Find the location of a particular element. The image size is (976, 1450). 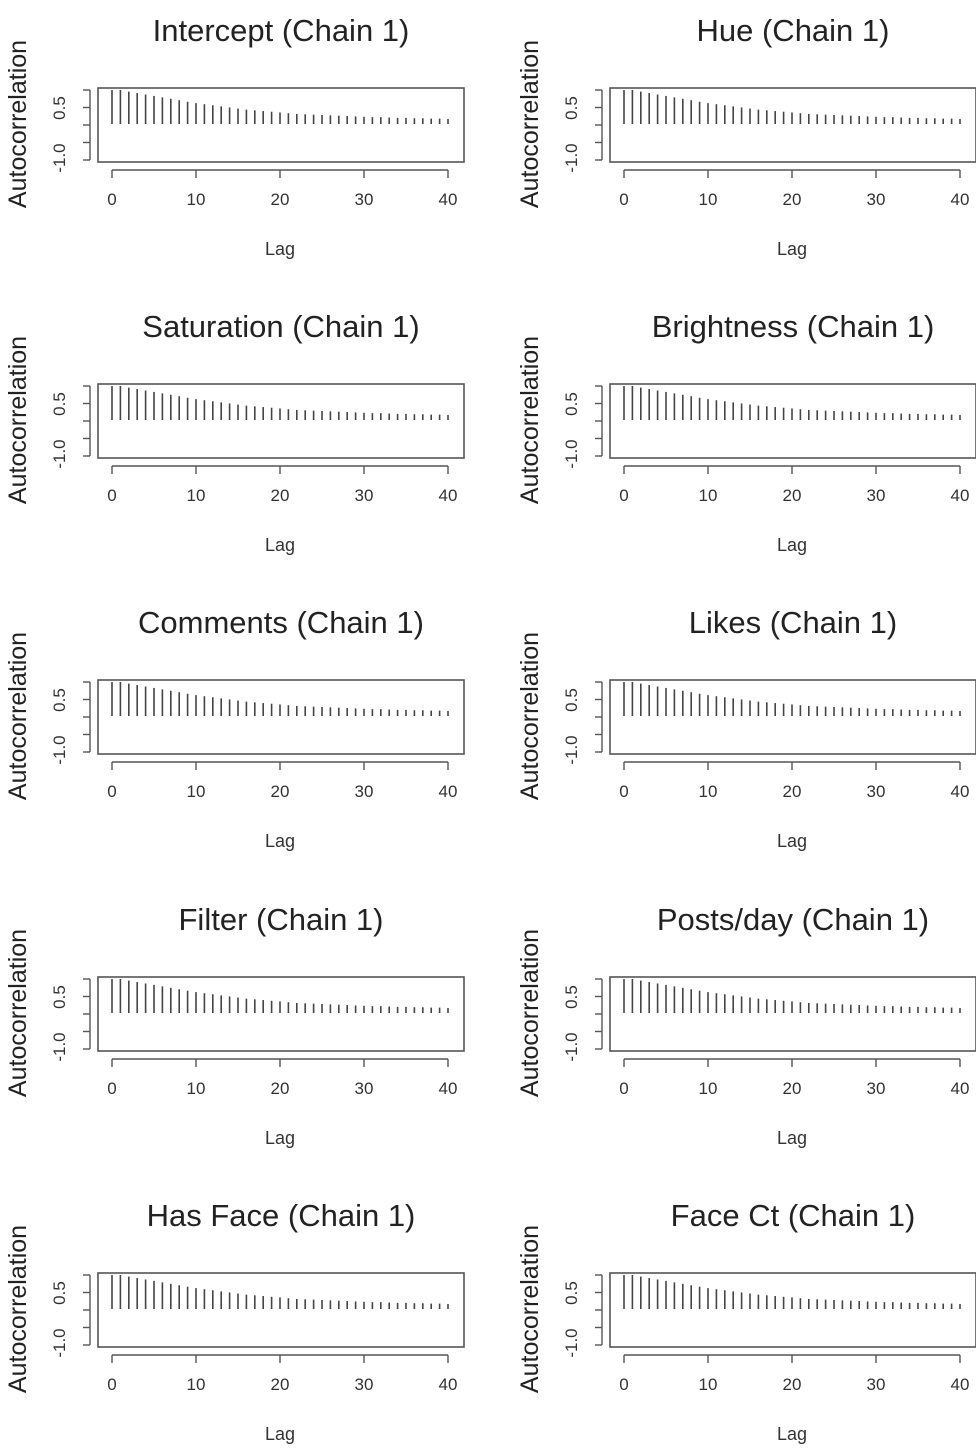

chart-title: Saturation (Chain 1) is located at coordinates (280, 326).